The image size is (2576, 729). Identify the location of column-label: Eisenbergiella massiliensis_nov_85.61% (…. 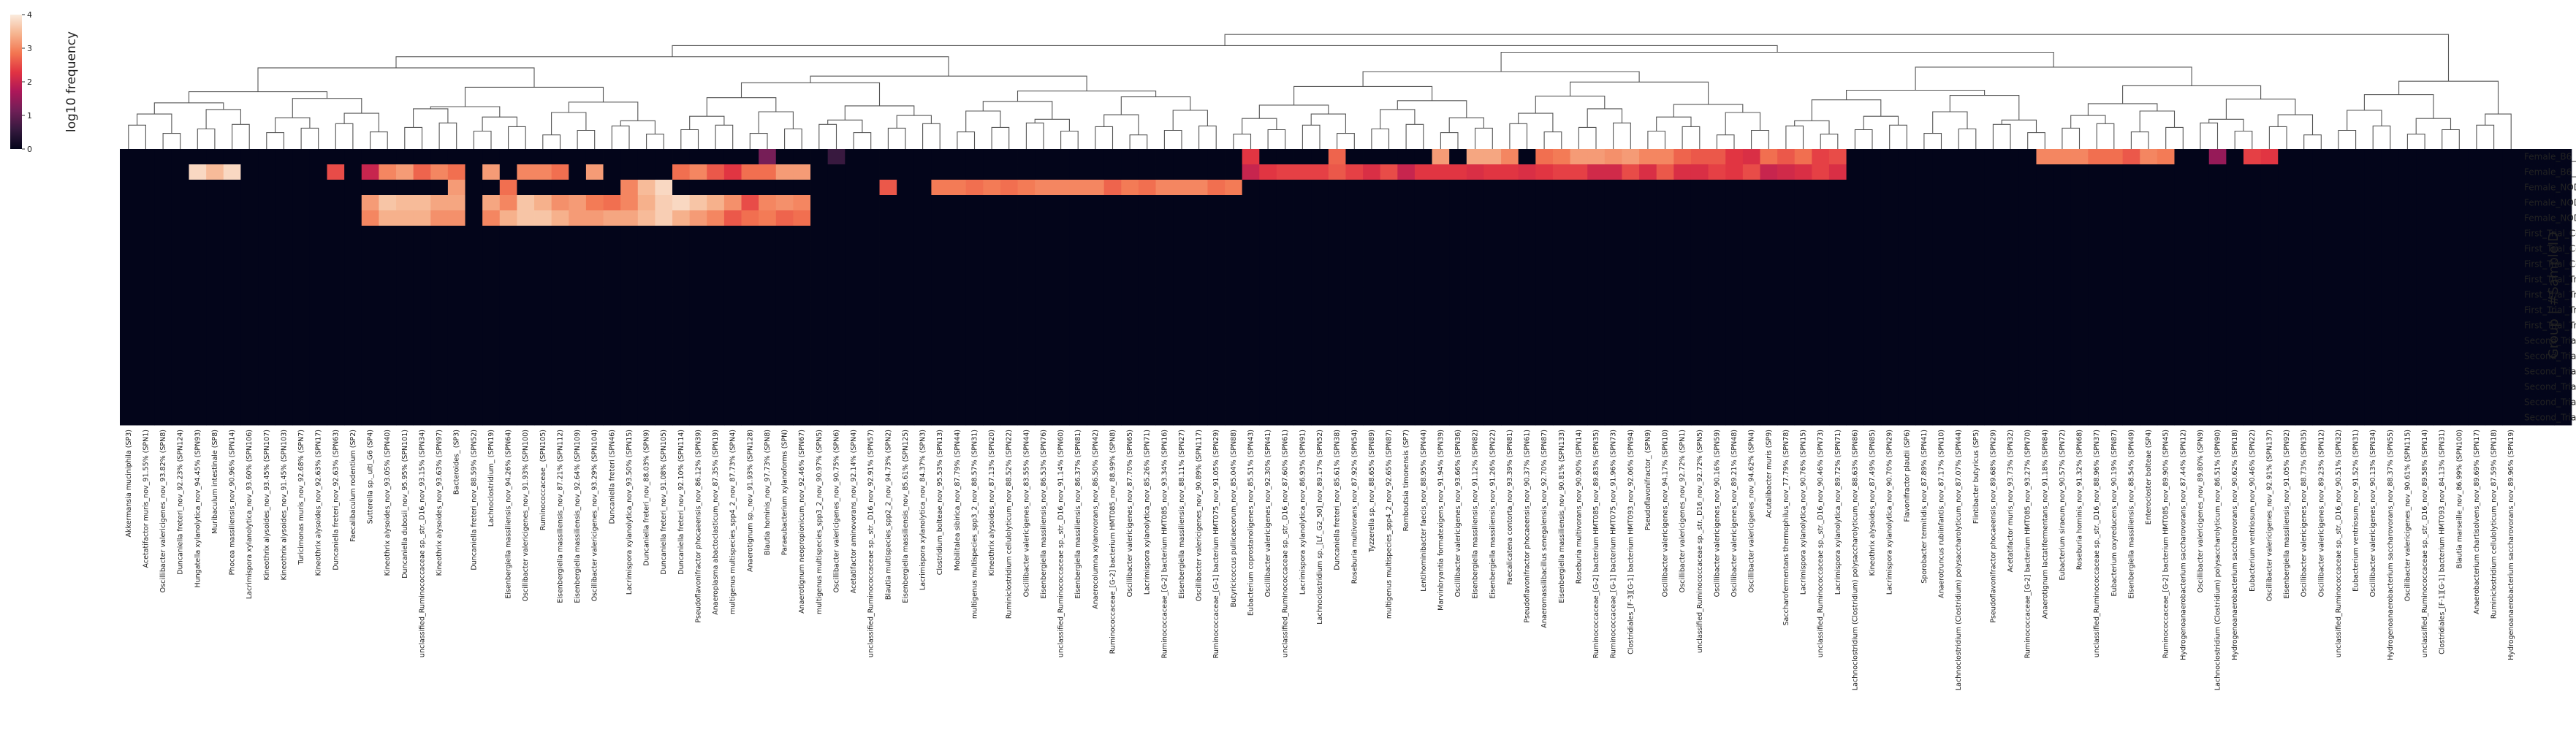
(906, 516).